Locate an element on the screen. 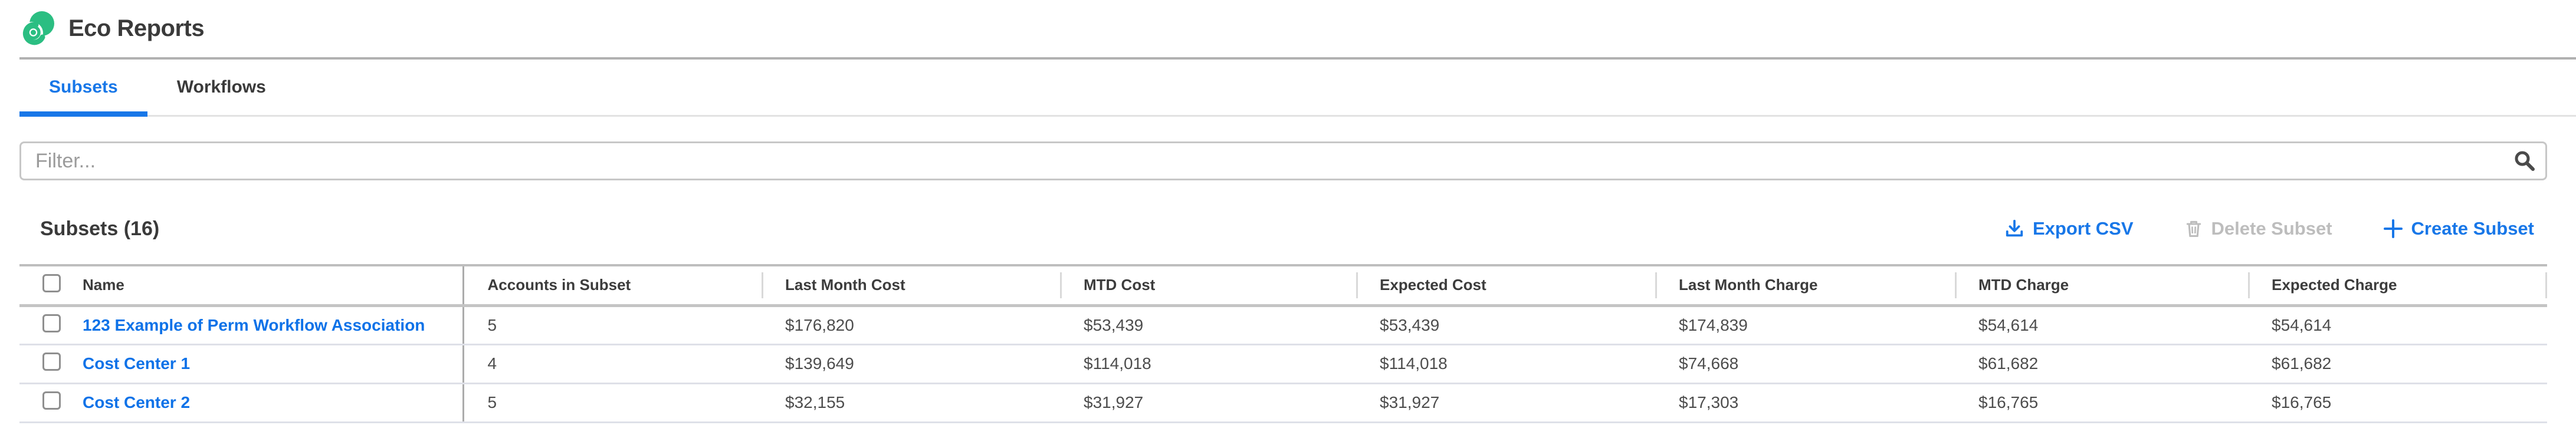  subset-name-link: Cost Center 2 is located at coordinates (137, 402).